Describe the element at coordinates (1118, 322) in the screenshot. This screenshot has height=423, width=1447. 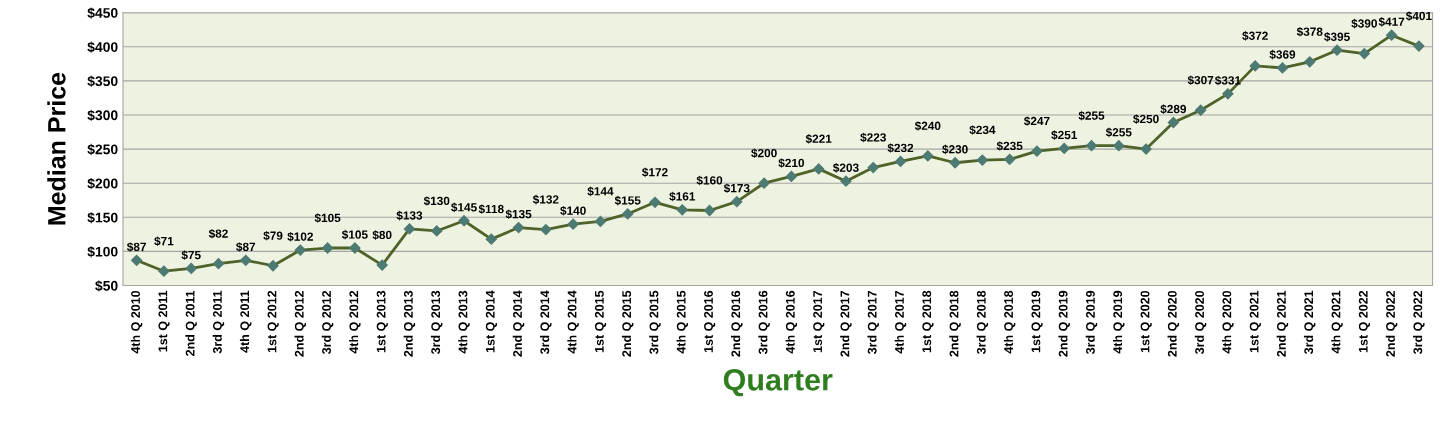
I see `x-tick-label: 4th Q 2019` at that location.